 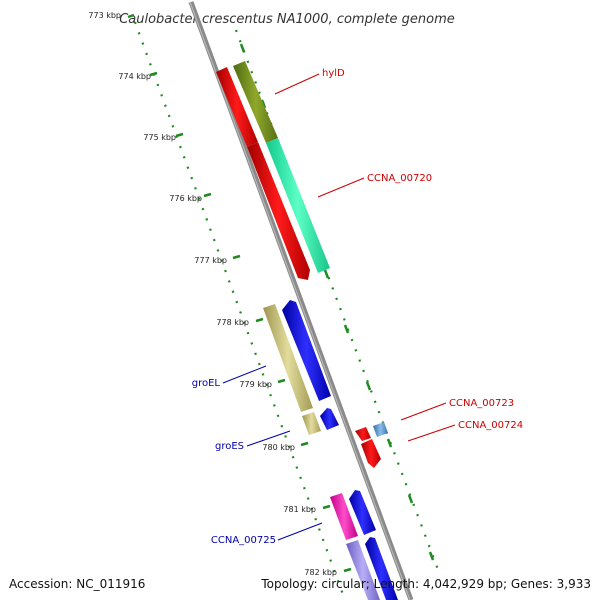 What do you see at coordinates (237, 107) in the screenshot?
I see `gene-hylD-inner` at bounding box center [237, 107].